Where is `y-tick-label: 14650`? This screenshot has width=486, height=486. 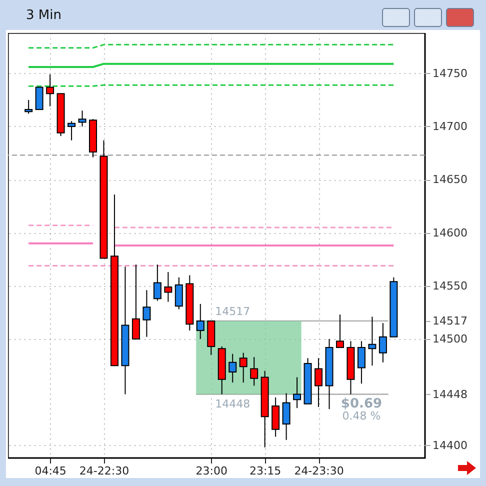 y-tick-label: 14650 is located at coordinates (450, 179).